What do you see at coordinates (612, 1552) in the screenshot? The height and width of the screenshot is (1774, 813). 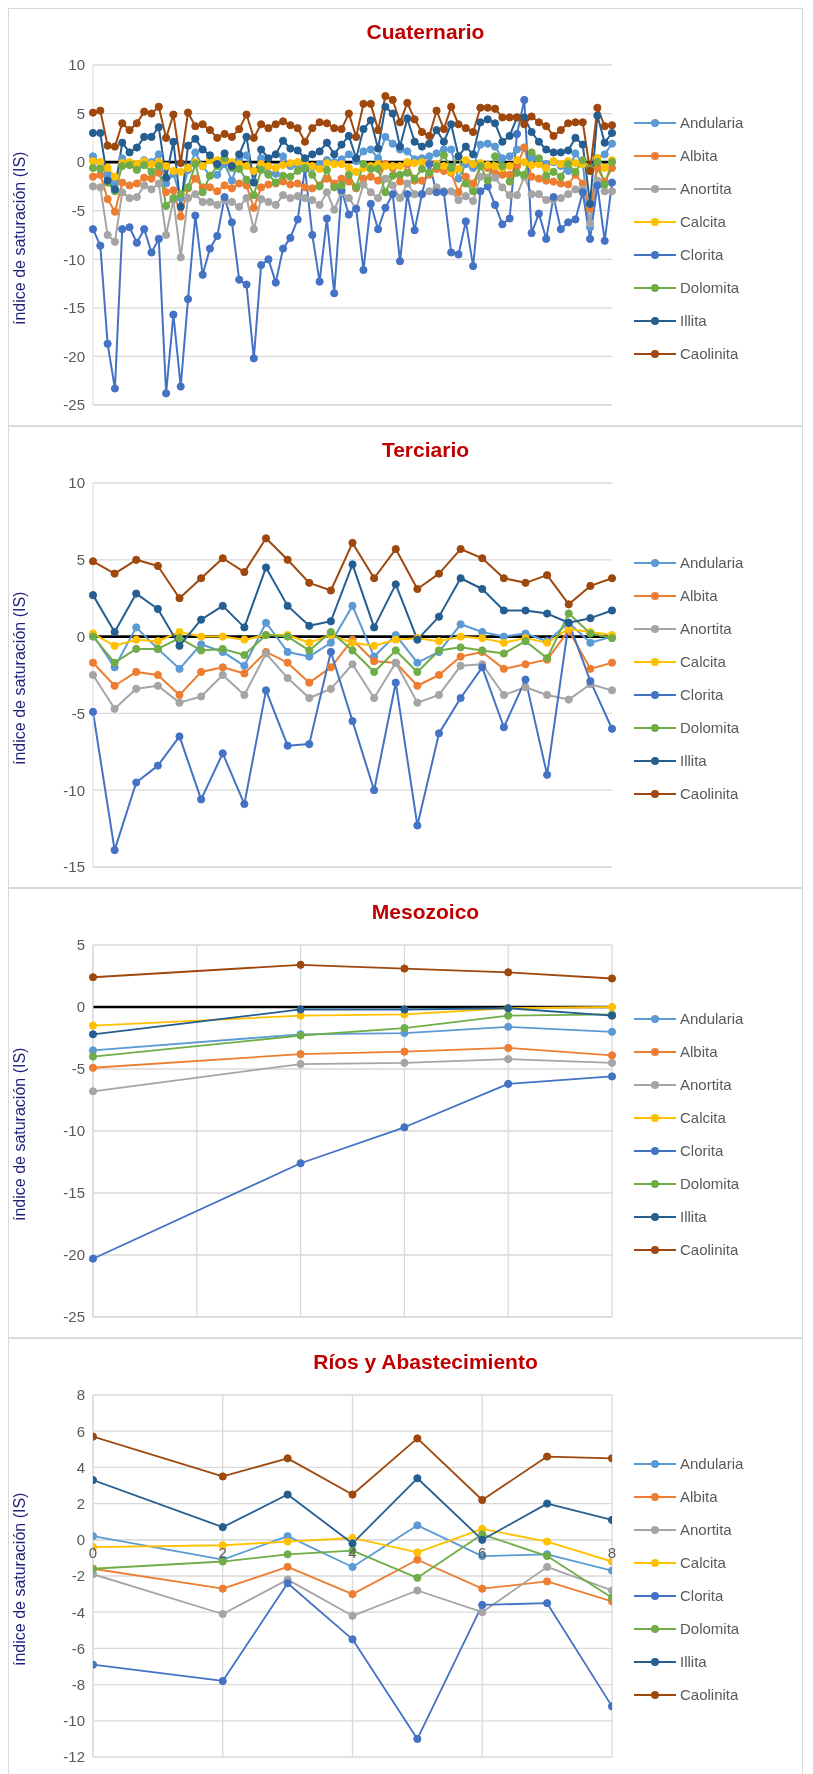 I see `x-tick-label: 8` at bounding box center [612, 1552].